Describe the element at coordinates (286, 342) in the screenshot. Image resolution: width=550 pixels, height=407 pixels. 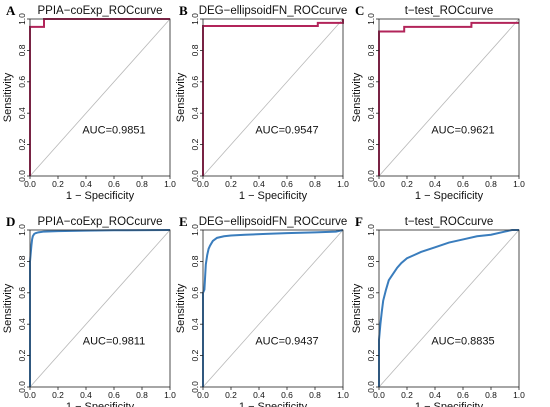
I see `auc-annotation: AUC=0.9437` at that location.